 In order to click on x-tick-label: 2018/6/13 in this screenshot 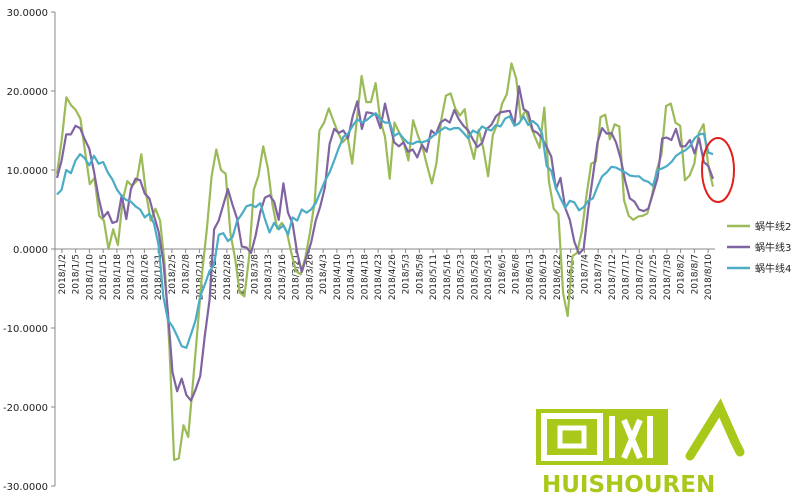, I will do `click(530, 277)`.